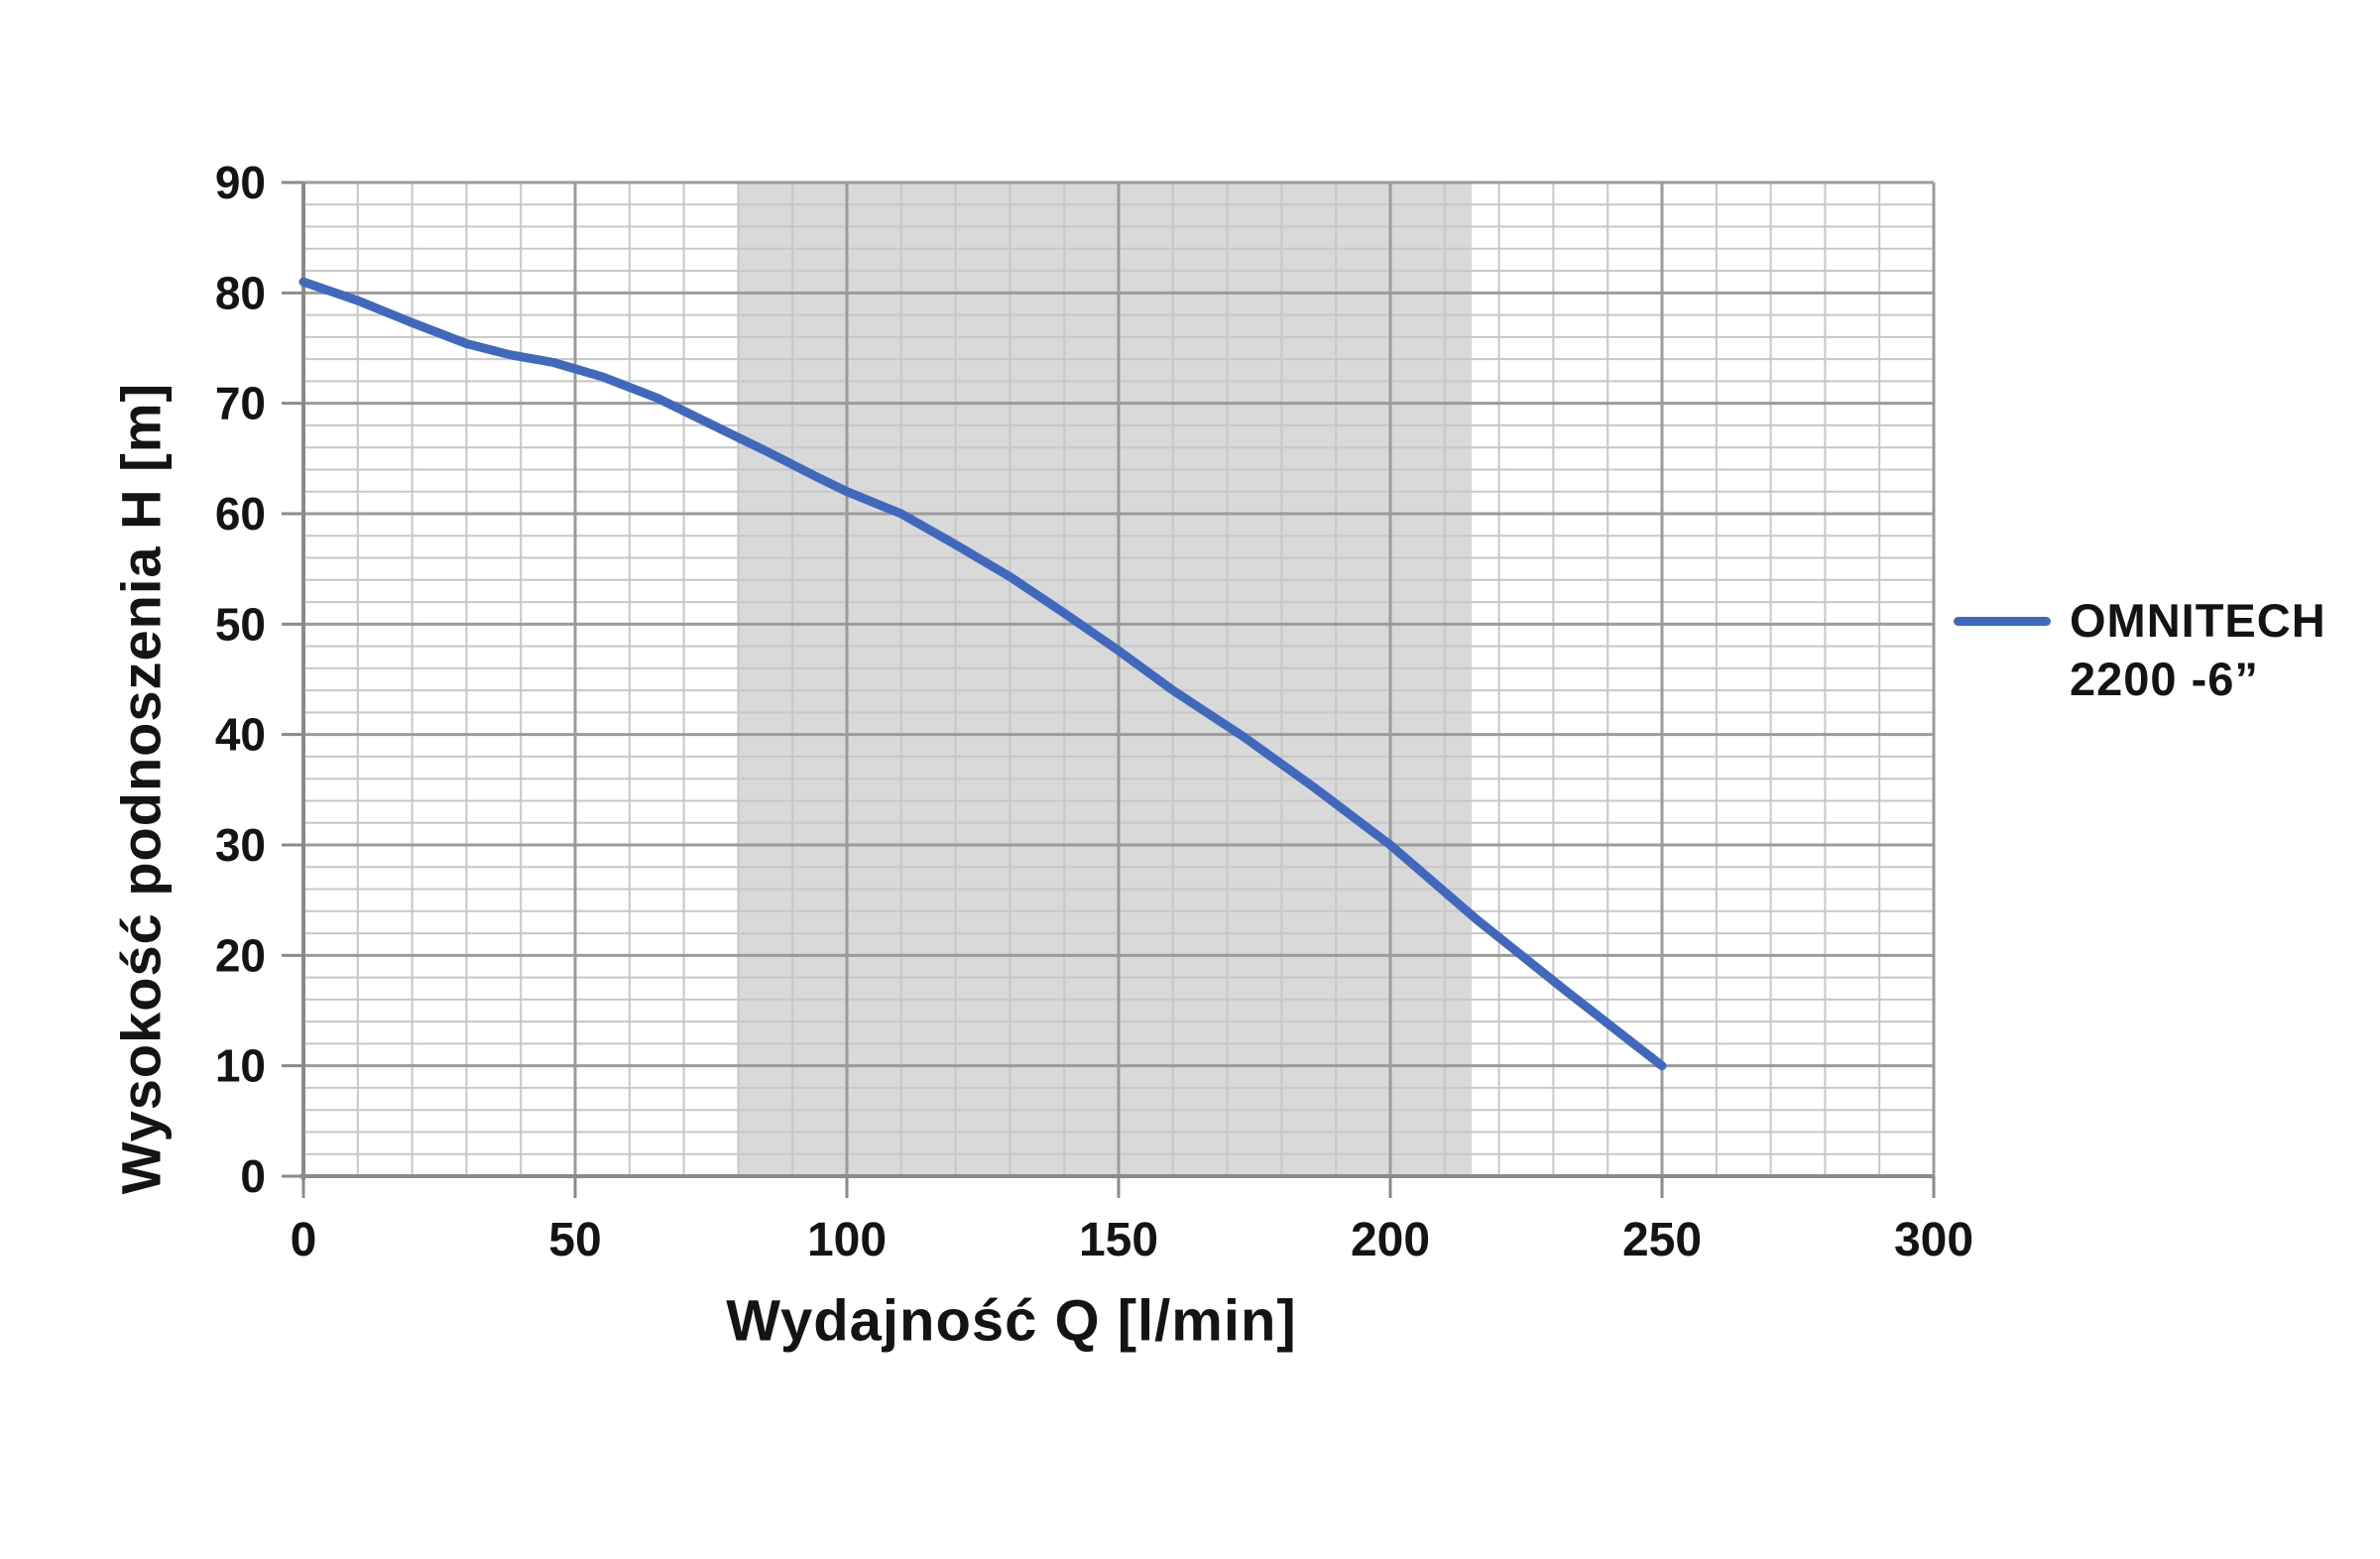 The image size is (2380, 1559). I want to click on y-tick-label: 50, so click(240, 624).